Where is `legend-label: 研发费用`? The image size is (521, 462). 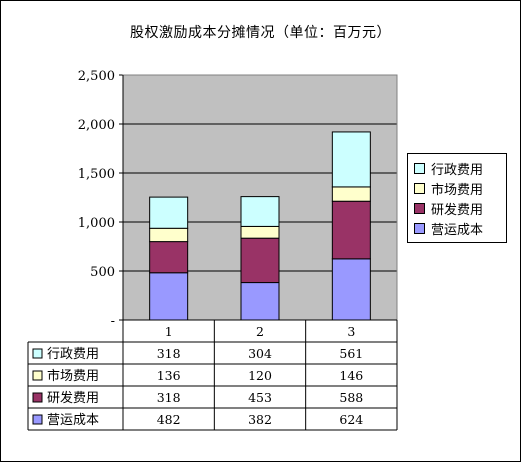
legend-label: 研发费用 is located at coordinates (457, 210).